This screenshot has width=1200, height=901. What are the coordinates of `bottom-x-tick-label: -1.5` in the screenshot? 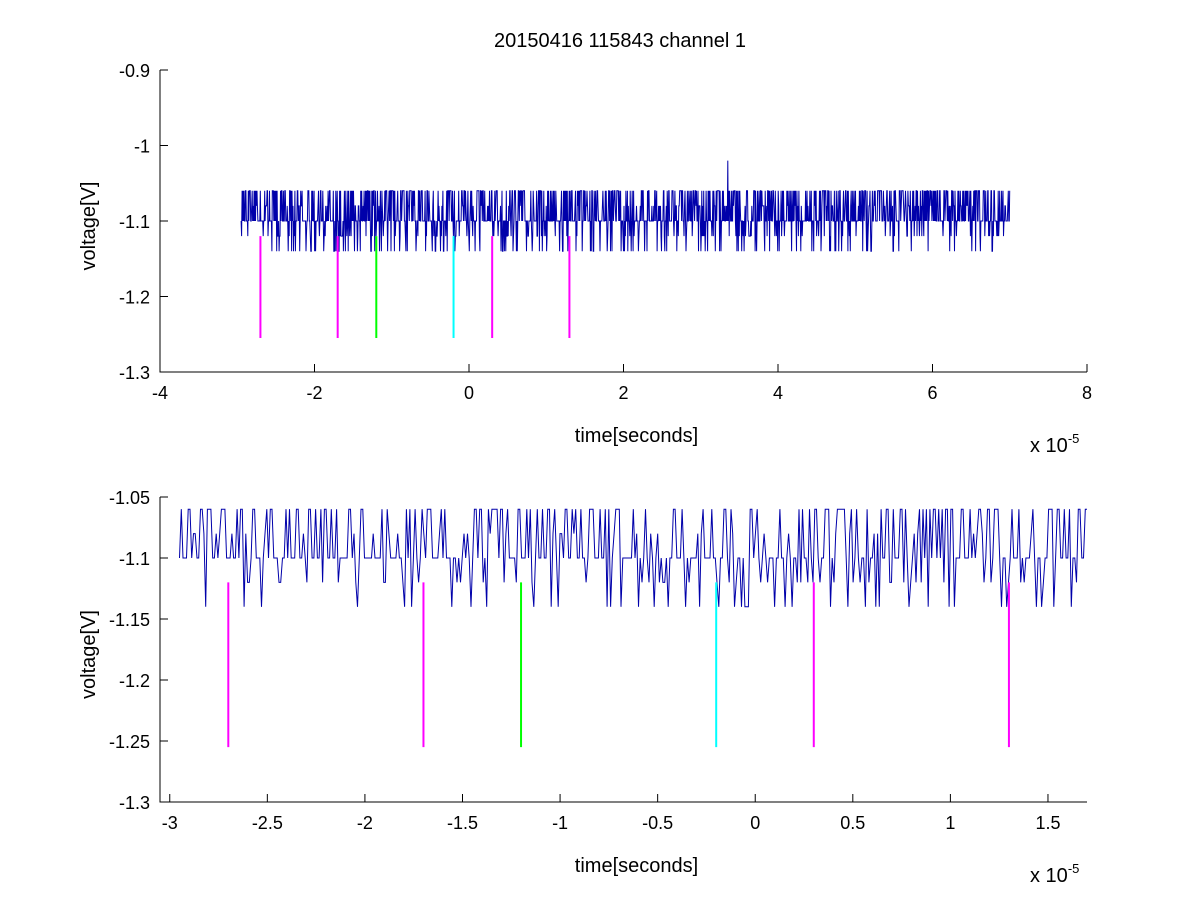 It's located at (462, 823).